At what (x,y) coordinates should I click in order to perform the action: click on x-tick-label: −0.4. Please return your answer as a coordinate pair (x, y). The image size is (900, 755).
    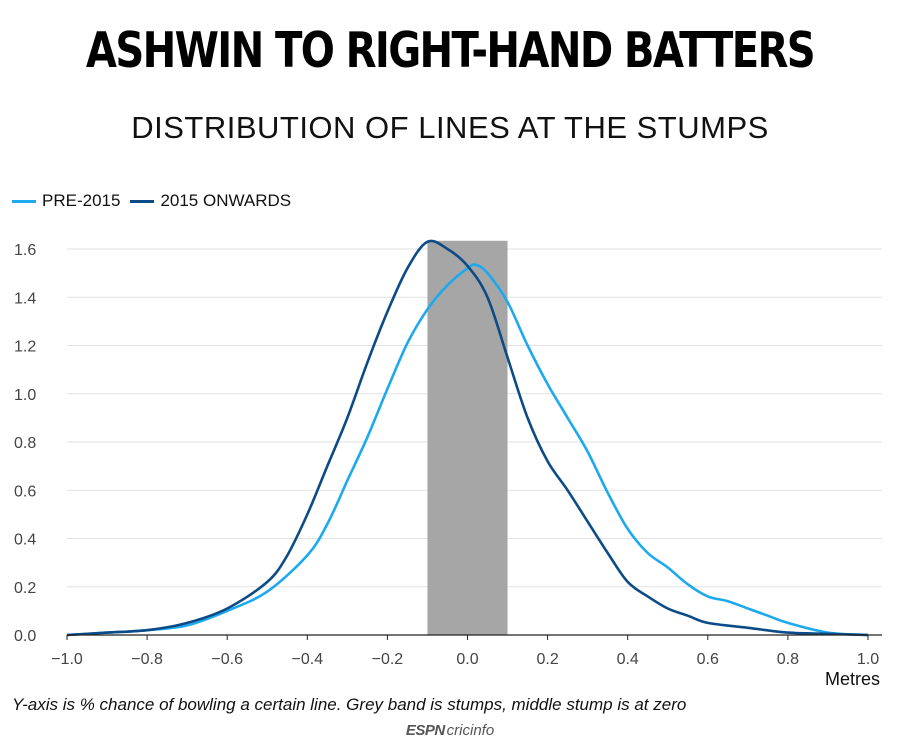
    Looking at the image, I should click on (308, 659).